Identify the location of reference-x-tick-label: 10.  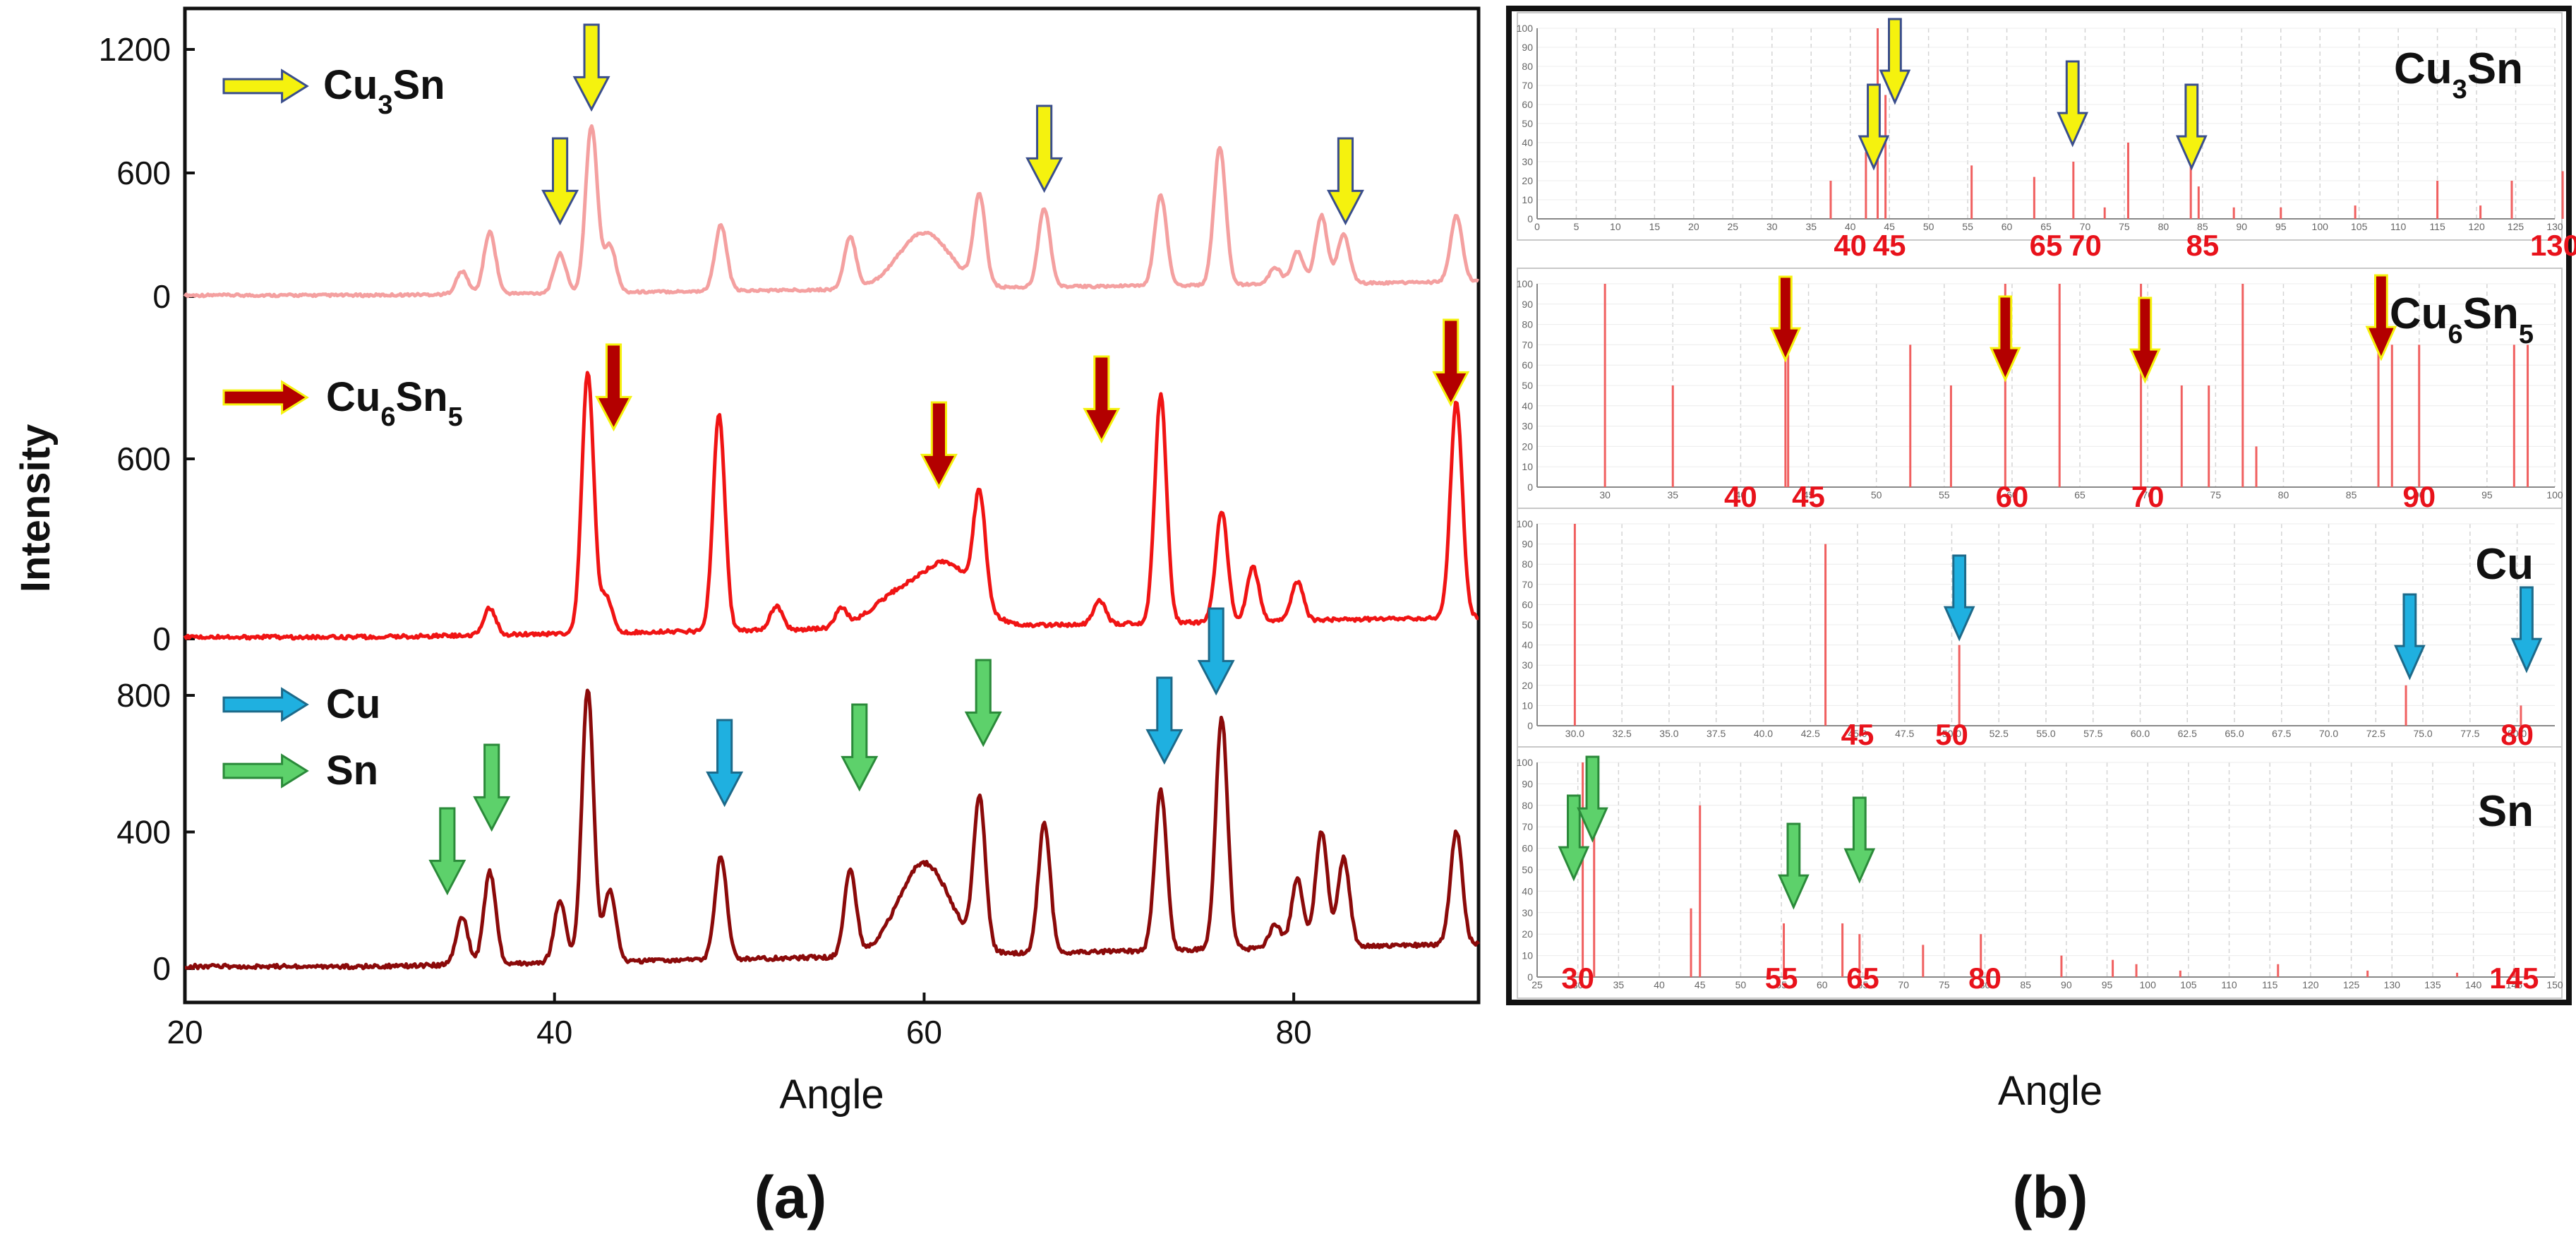
(1615, 226).